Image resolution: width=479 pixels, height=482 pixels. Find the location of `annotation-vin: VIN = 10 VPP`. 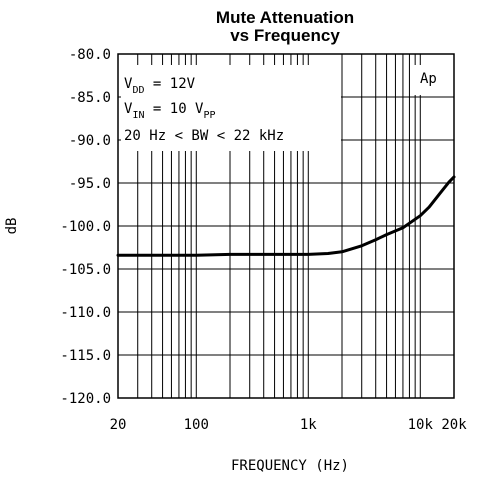

annotation-vin: VIN = 10 VPP is located at coordinates (170, 111).